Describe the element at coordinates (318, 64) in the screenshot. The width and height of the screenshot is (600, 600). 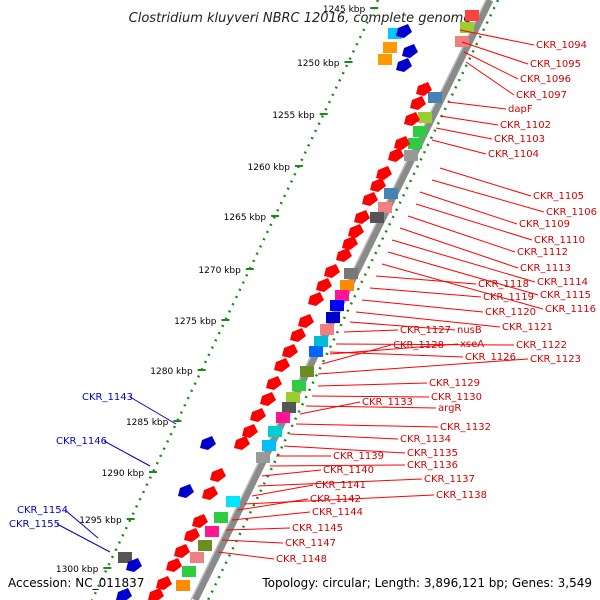
I see `tick-label: 1250 kbp` at that location.